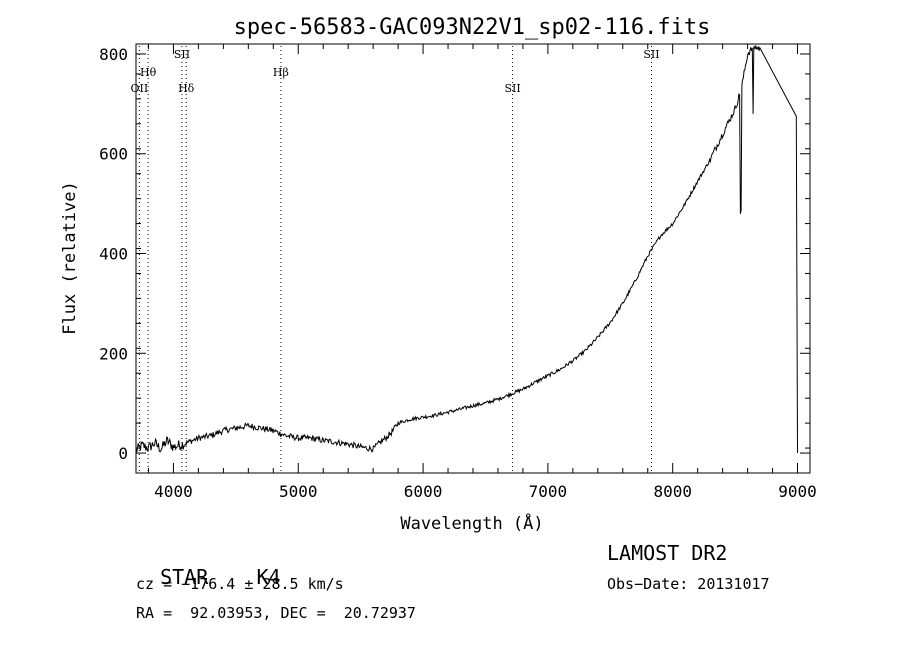  Describe the element at coordinates (70, 258) in the screenshot. I see `y-axis-label: Flux (relative)` at that location.